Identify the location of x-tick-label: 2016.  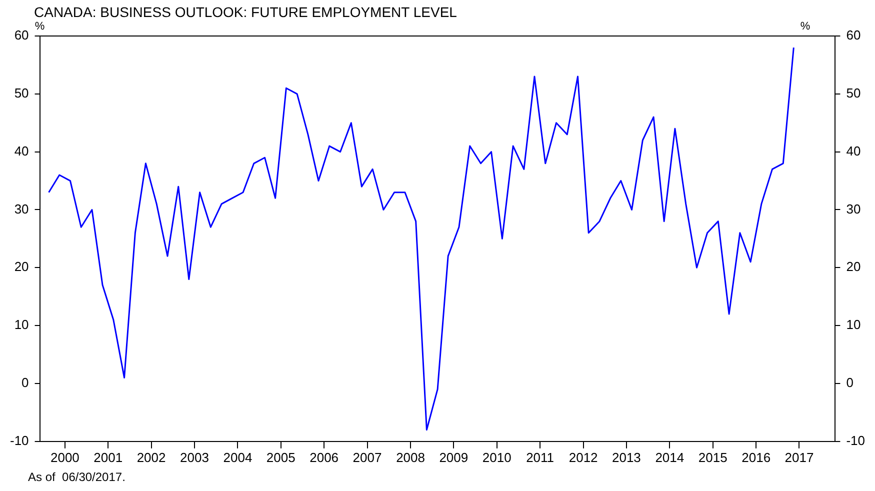
(756, 457).